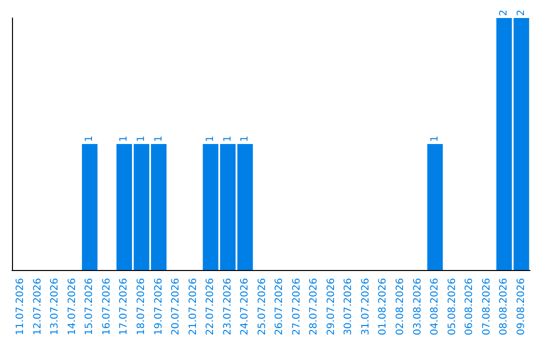 This screenshot has width=540, height=340. Describe the element at coordinates (435, 307) in the screenshot. I see `x-tick-label: 04.08.2026` at that location.